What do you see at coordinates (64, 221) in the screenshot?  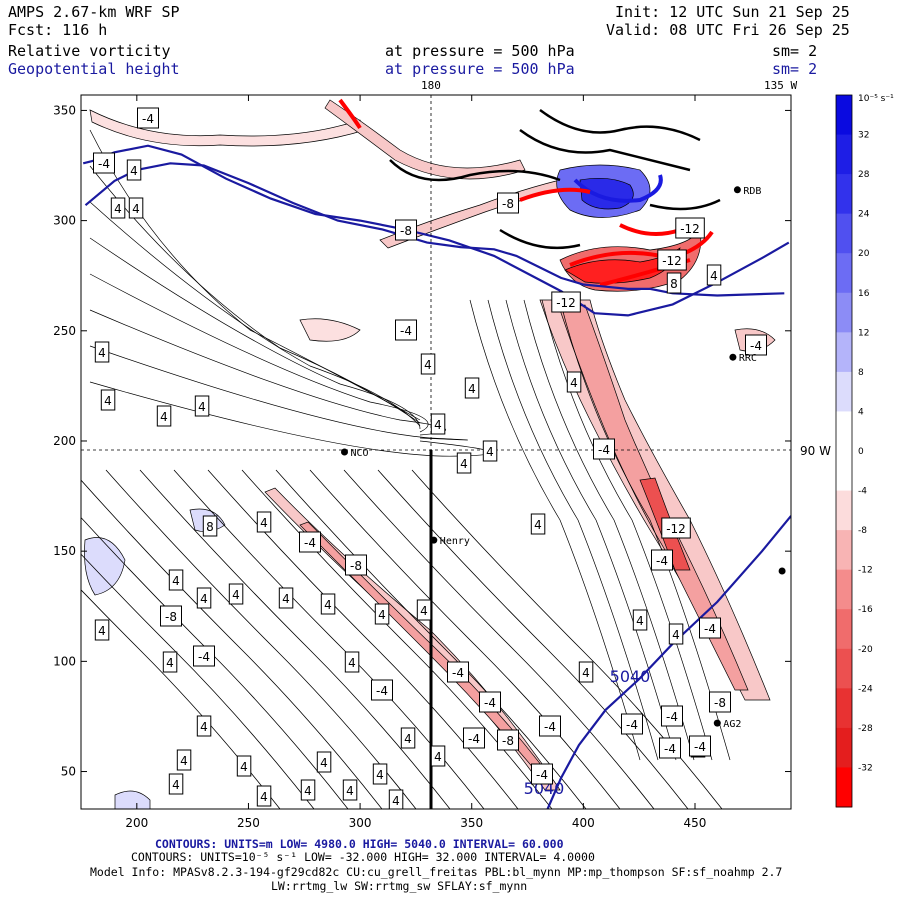 I see `y-tick-label: 300` at bounding box center [64, 221].